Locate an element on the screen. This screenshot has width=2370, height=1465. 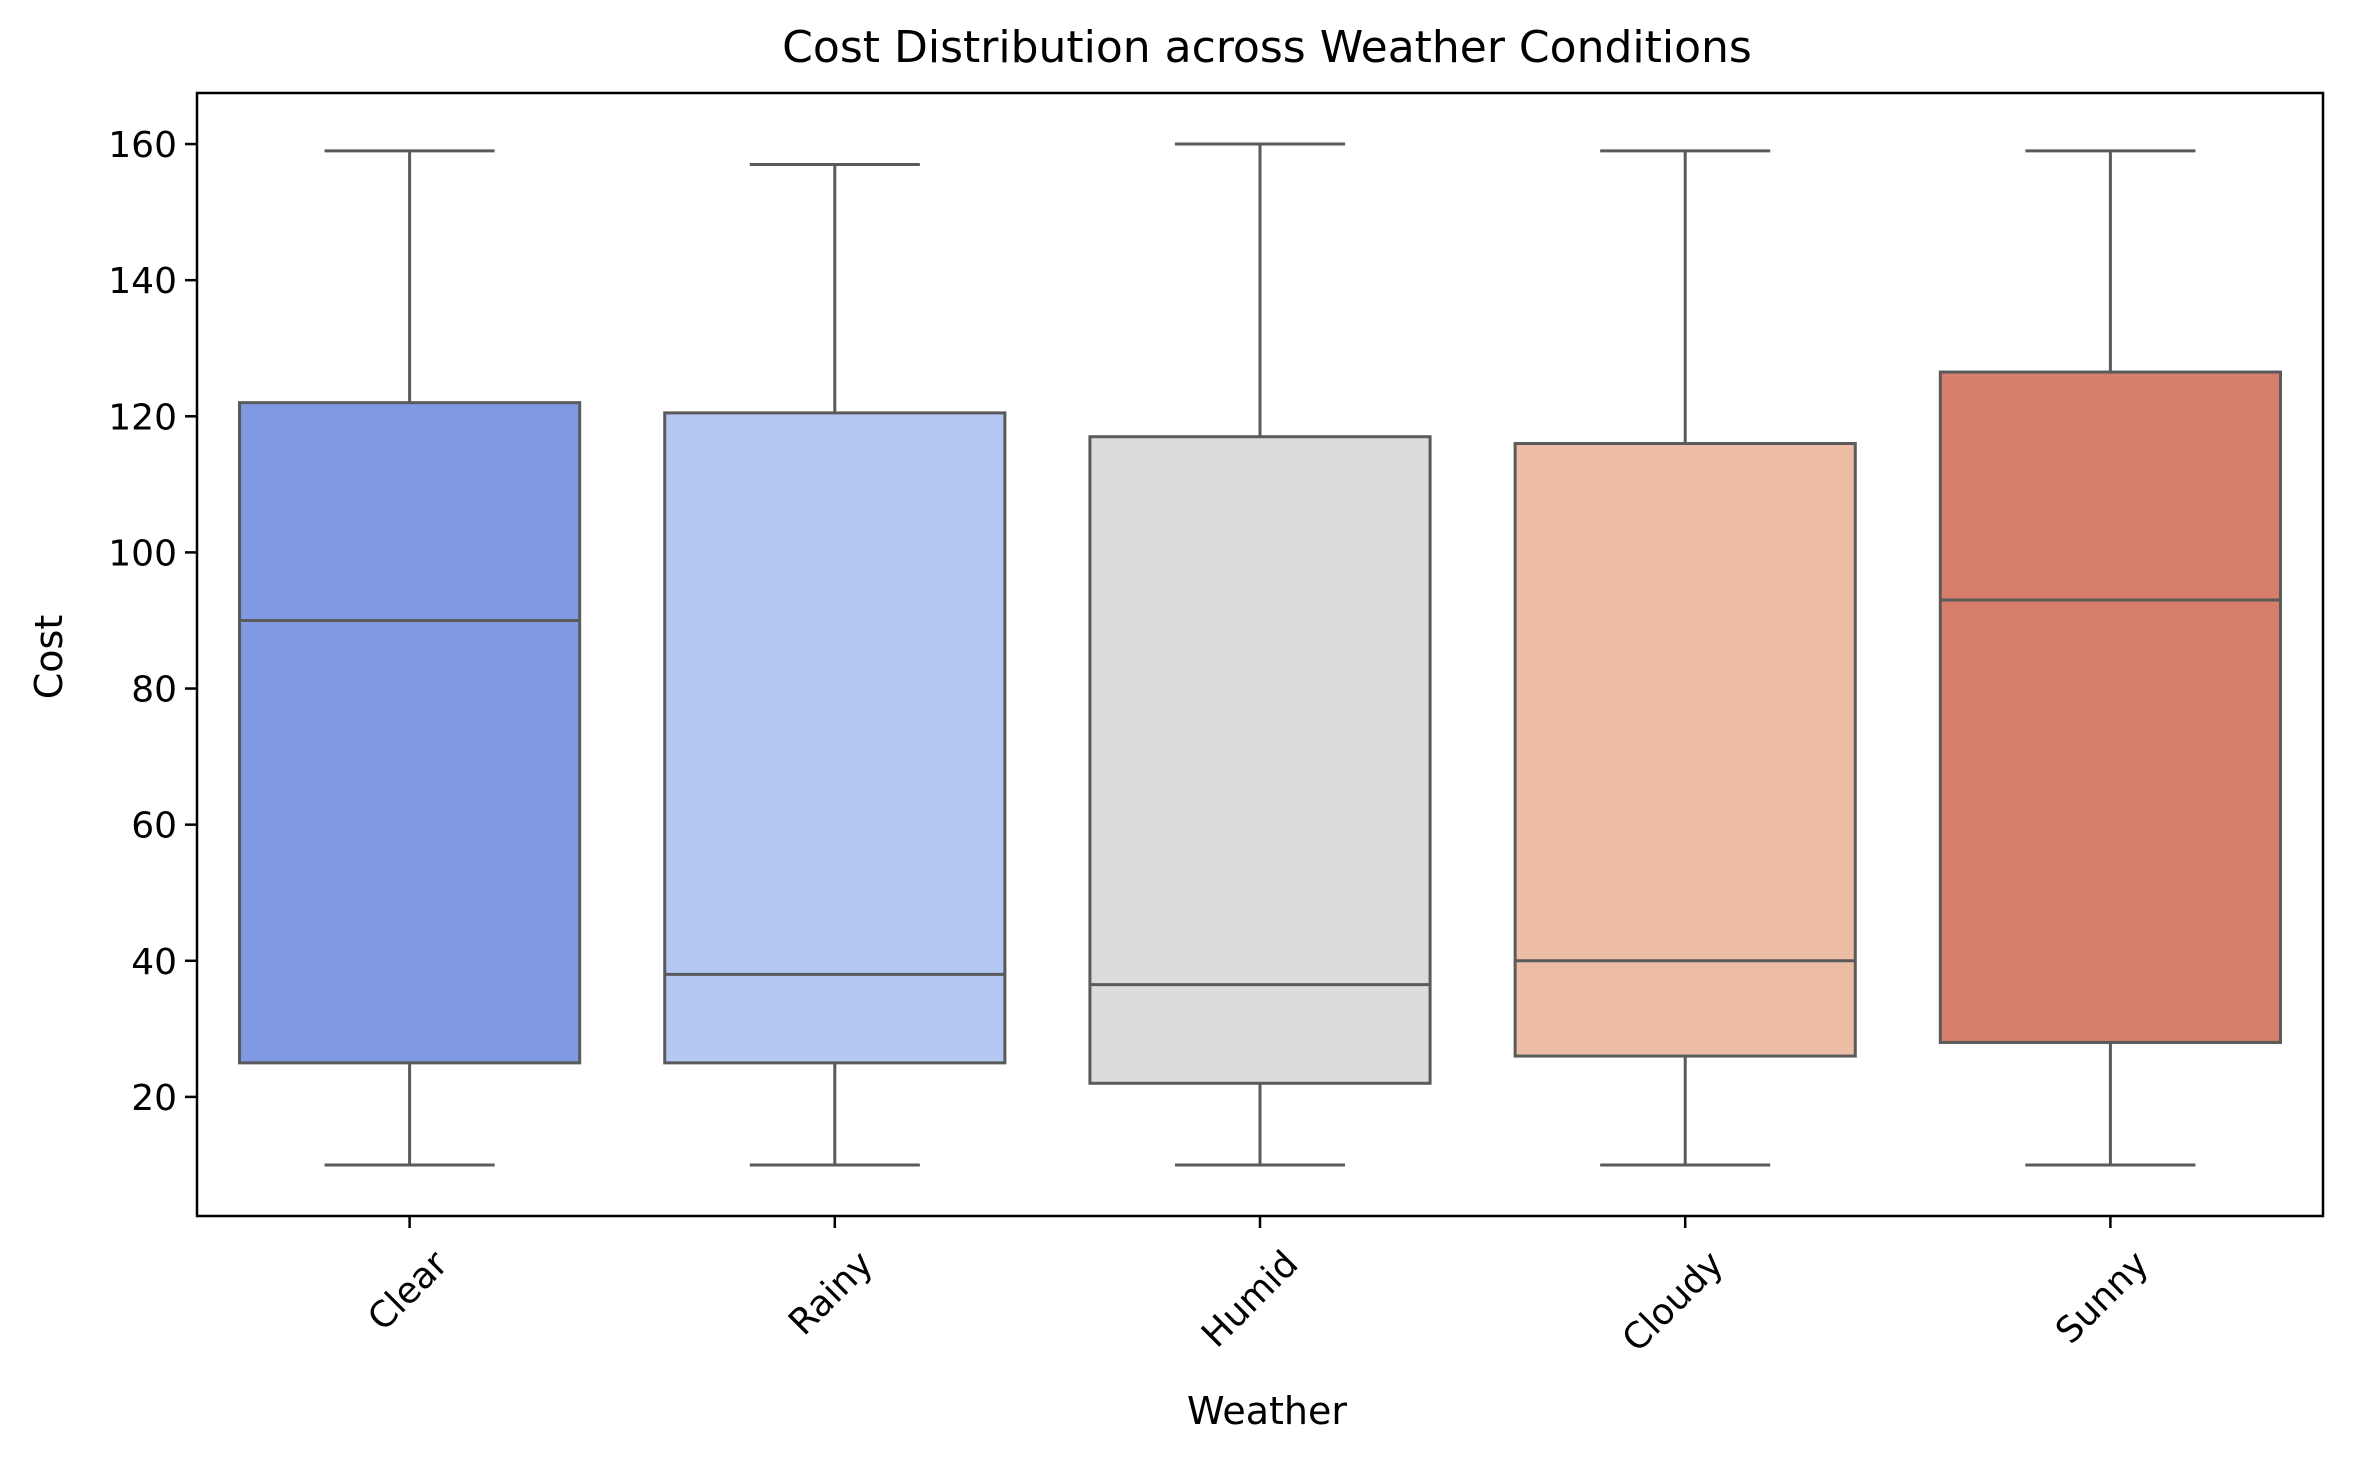
y-tick-label: 160 is located at coordinates (142, 145).